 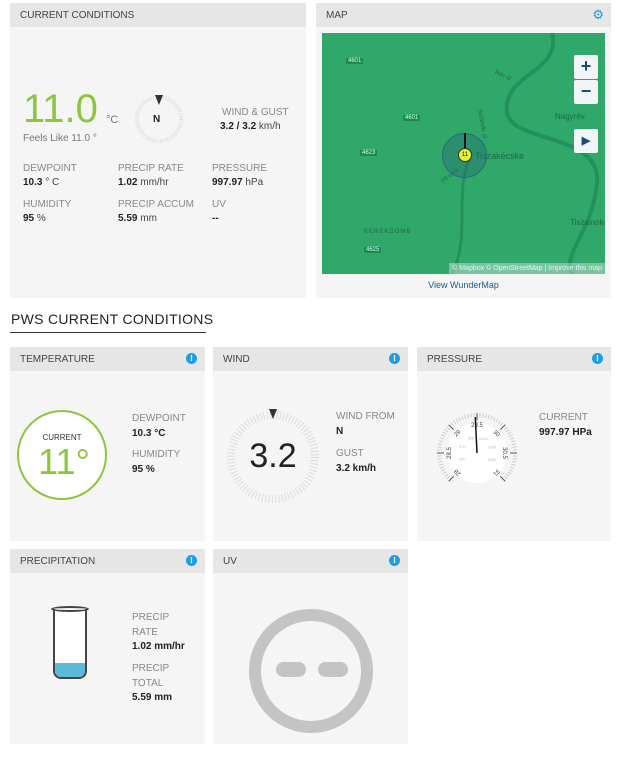 What do you see at coordinates (373, 250) in the screenshot?
I see `road-shield: 4625` at bounding box center [373, 250].